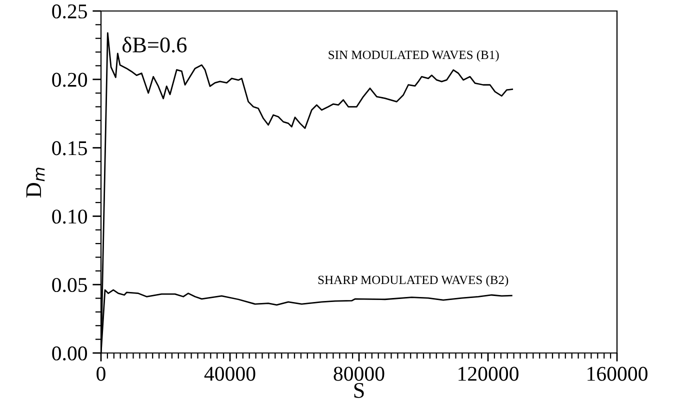 The image size is (677, 410). What do you see at coordinates (101, 373) in the screenshot?
I see `x-tick-label: 0` at bounding box center [101, 373].